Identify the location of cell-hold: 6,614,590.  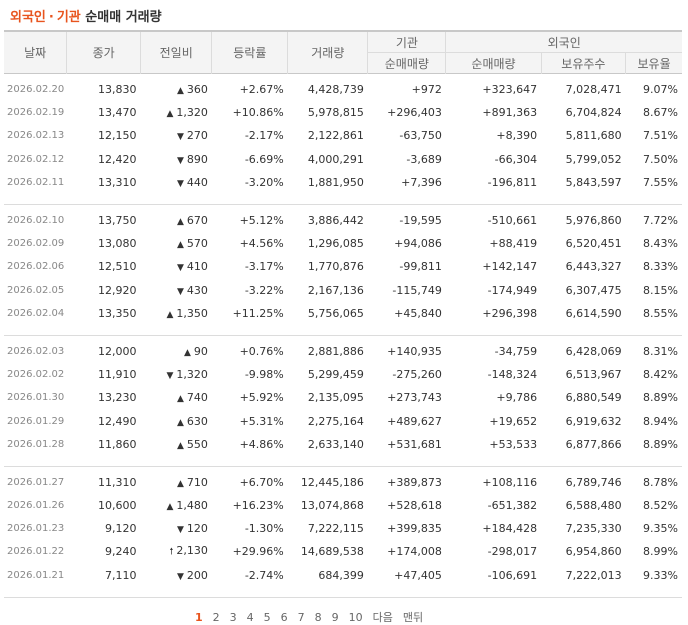
(593, 313).